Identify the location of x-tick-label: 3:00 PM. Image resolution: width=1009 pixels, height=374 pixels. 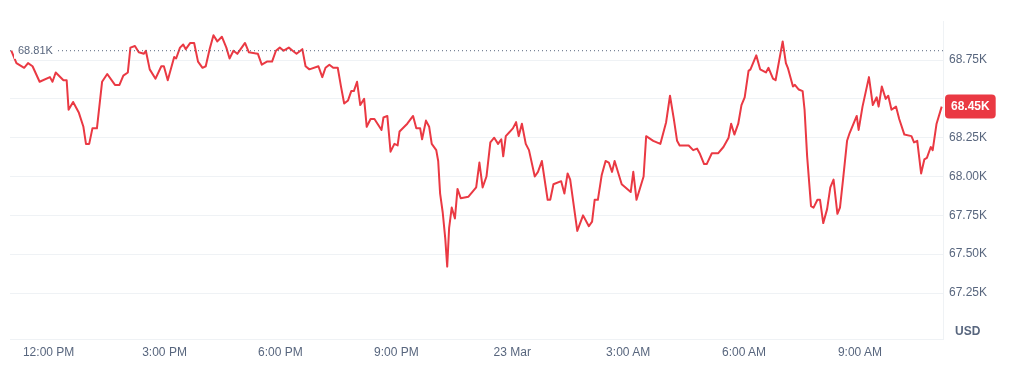
(164, 352).